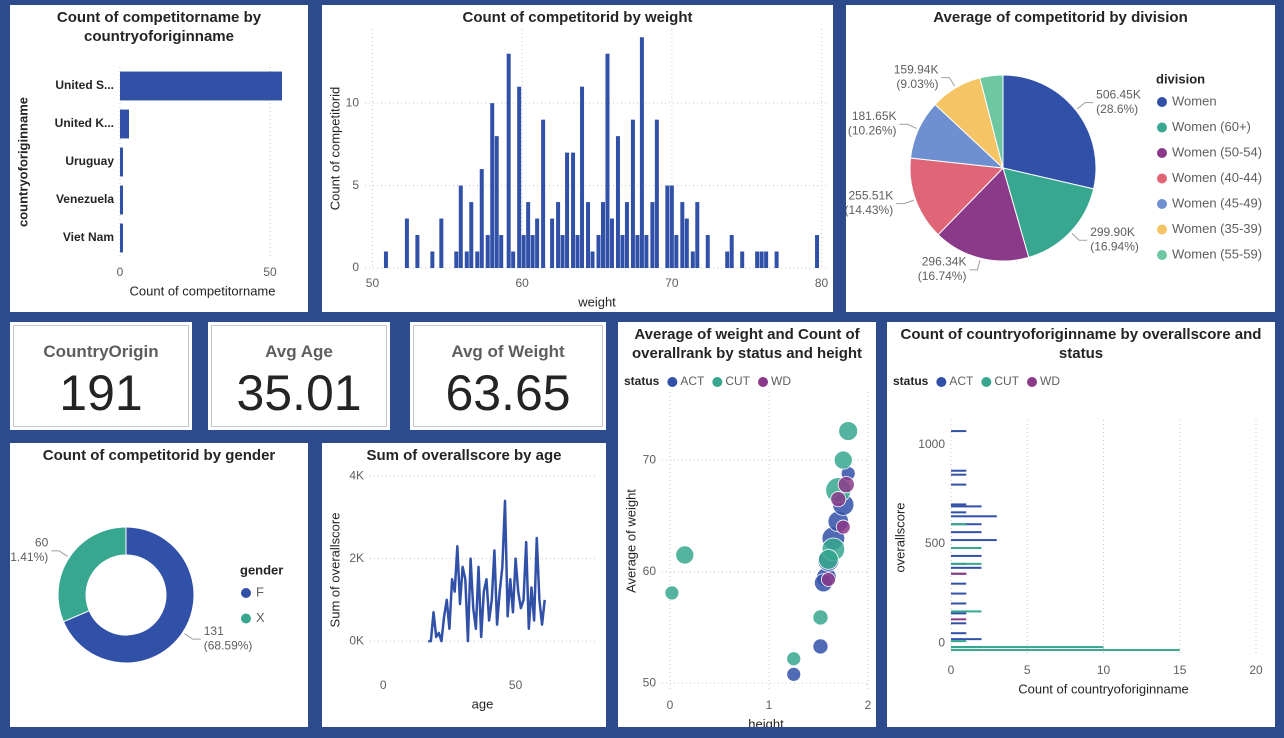 Image resolution: width=1284 pixels, height=738 pixels. What do you see at coordinates (356, 475) in the screenshot?
I see `y-tick-label: 4K` at bounding box center [356, 475].